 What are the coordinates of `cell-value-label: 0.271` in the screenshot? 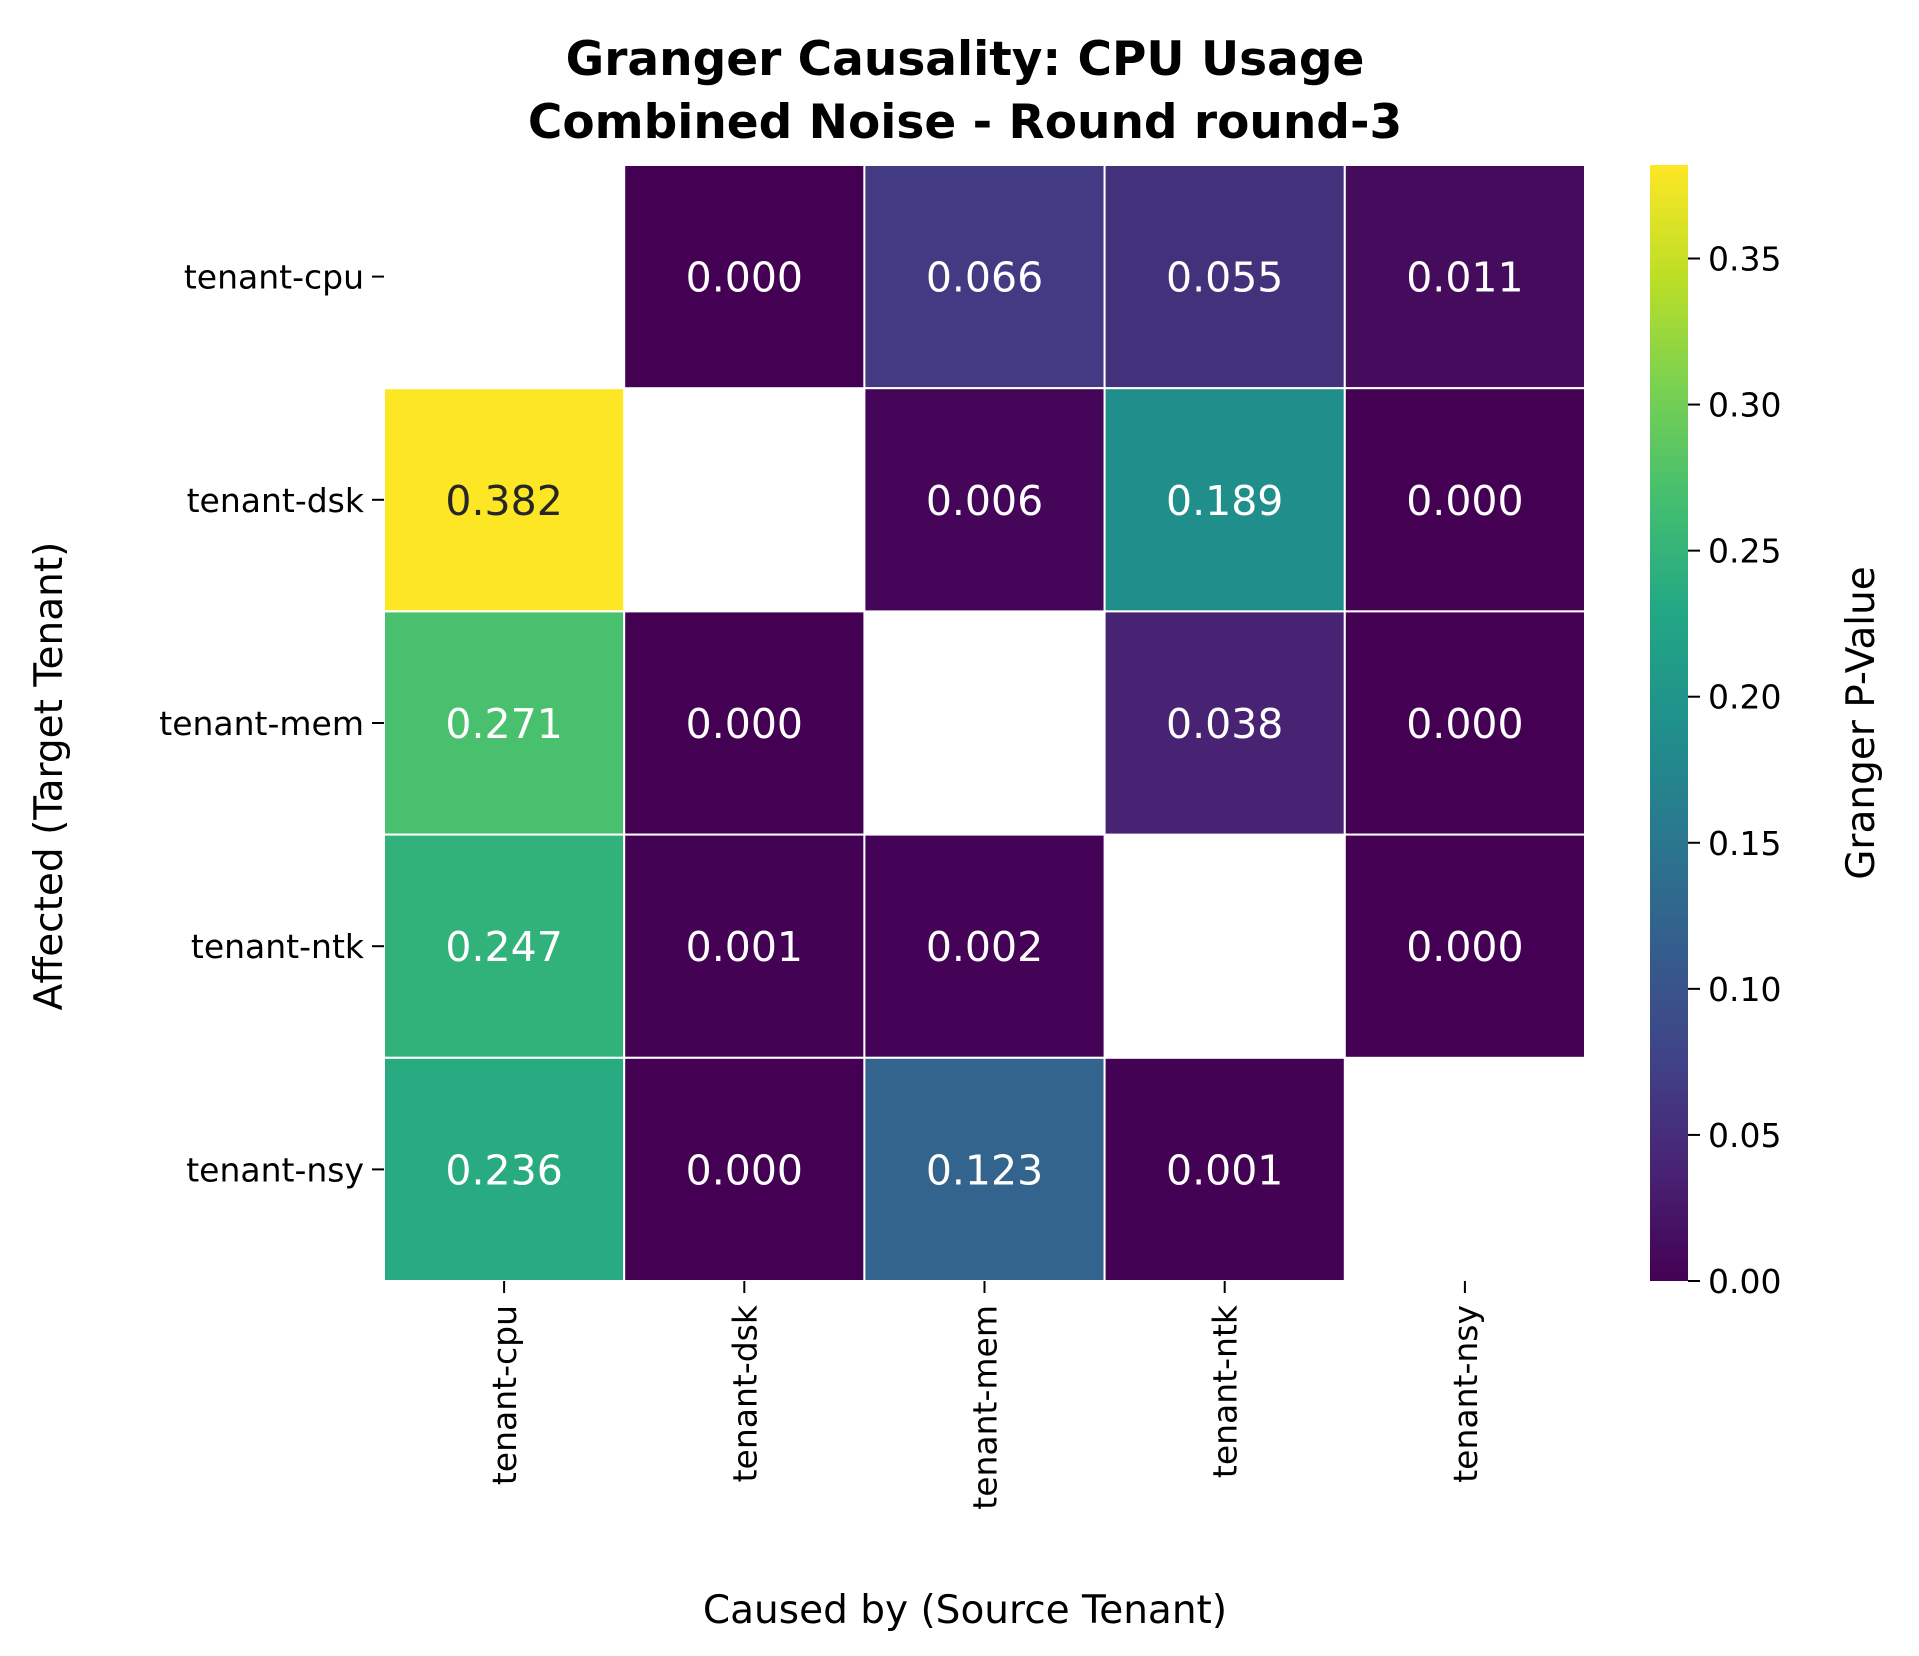 It's located at (503, 724).